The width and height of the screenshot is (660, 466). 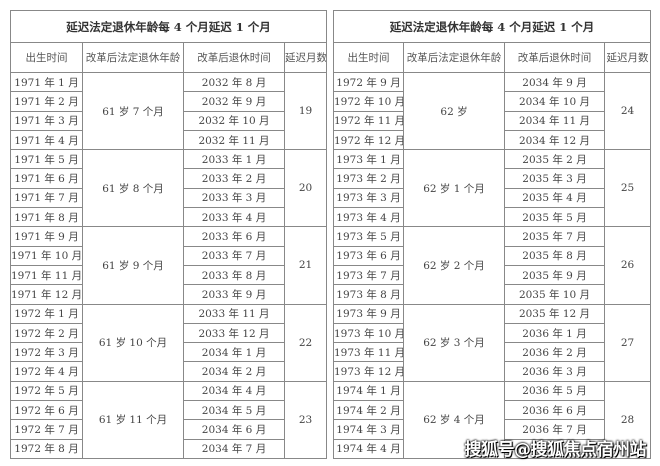 What do you see at coordinates (555, 450) in the screenshot?
I see `watermark: 搜狐号@搜狐焦点宿州站` at bounding box center [555, 450].